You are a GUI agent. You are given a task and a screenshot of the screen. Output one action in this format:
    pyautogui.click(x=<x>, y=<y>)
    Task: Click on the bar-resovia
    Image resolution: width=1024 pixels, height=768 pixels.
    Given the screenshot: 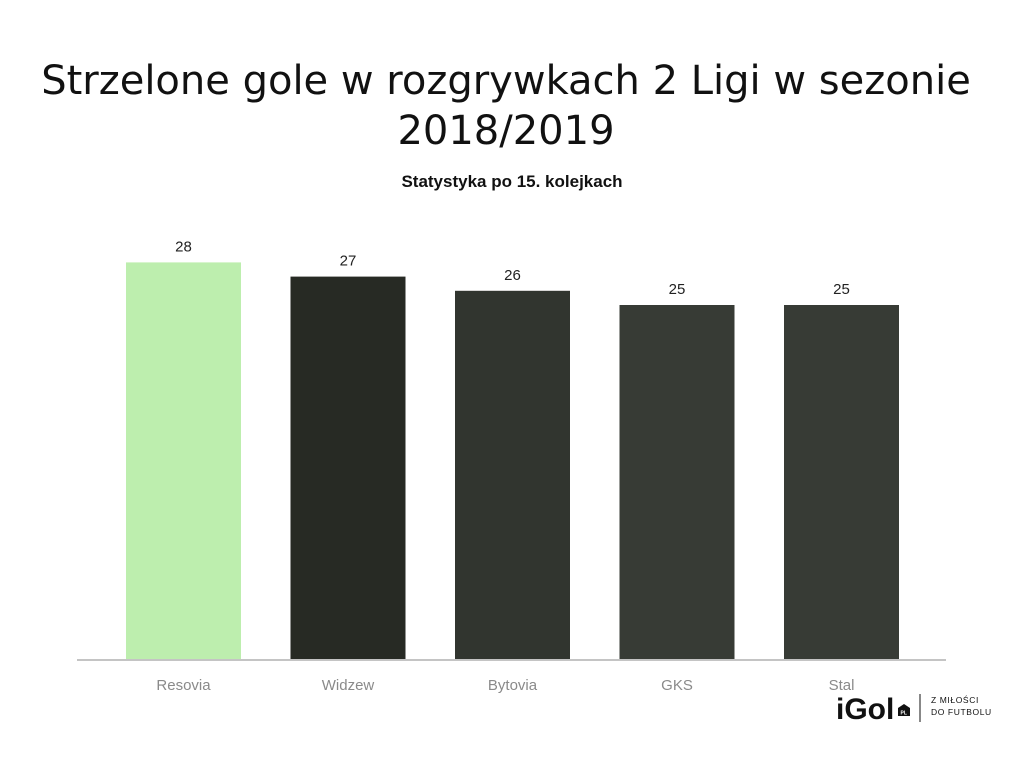 What is the action you would take?
    pyautogui.click(x=183, y=461)
    